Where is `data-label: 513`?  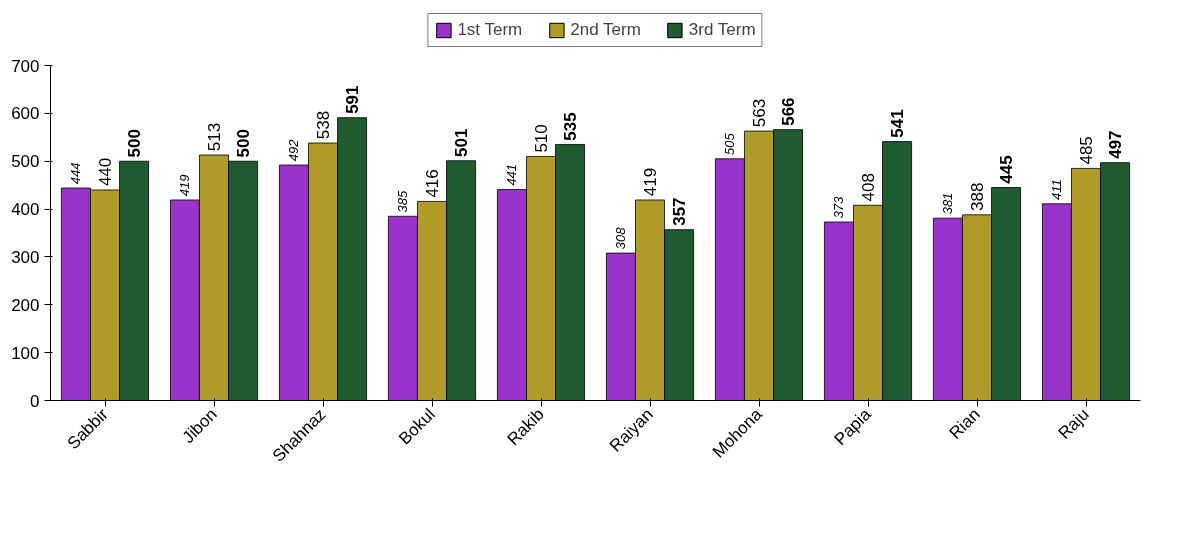
data-label: 513 is located at coordinates (214, 137).